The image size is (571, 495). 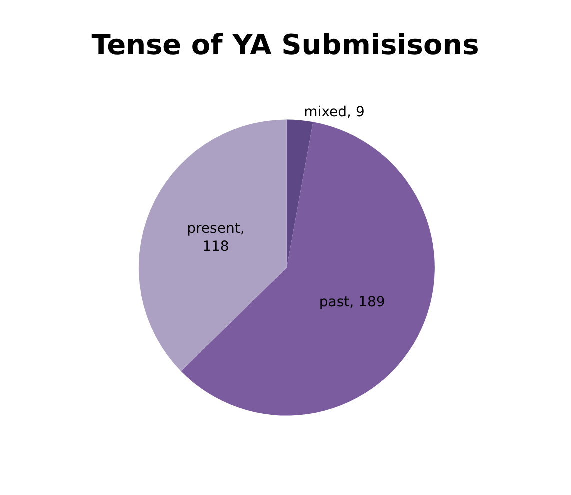 I want to click on slice-label: present, 118, so click(x=216, y=238).